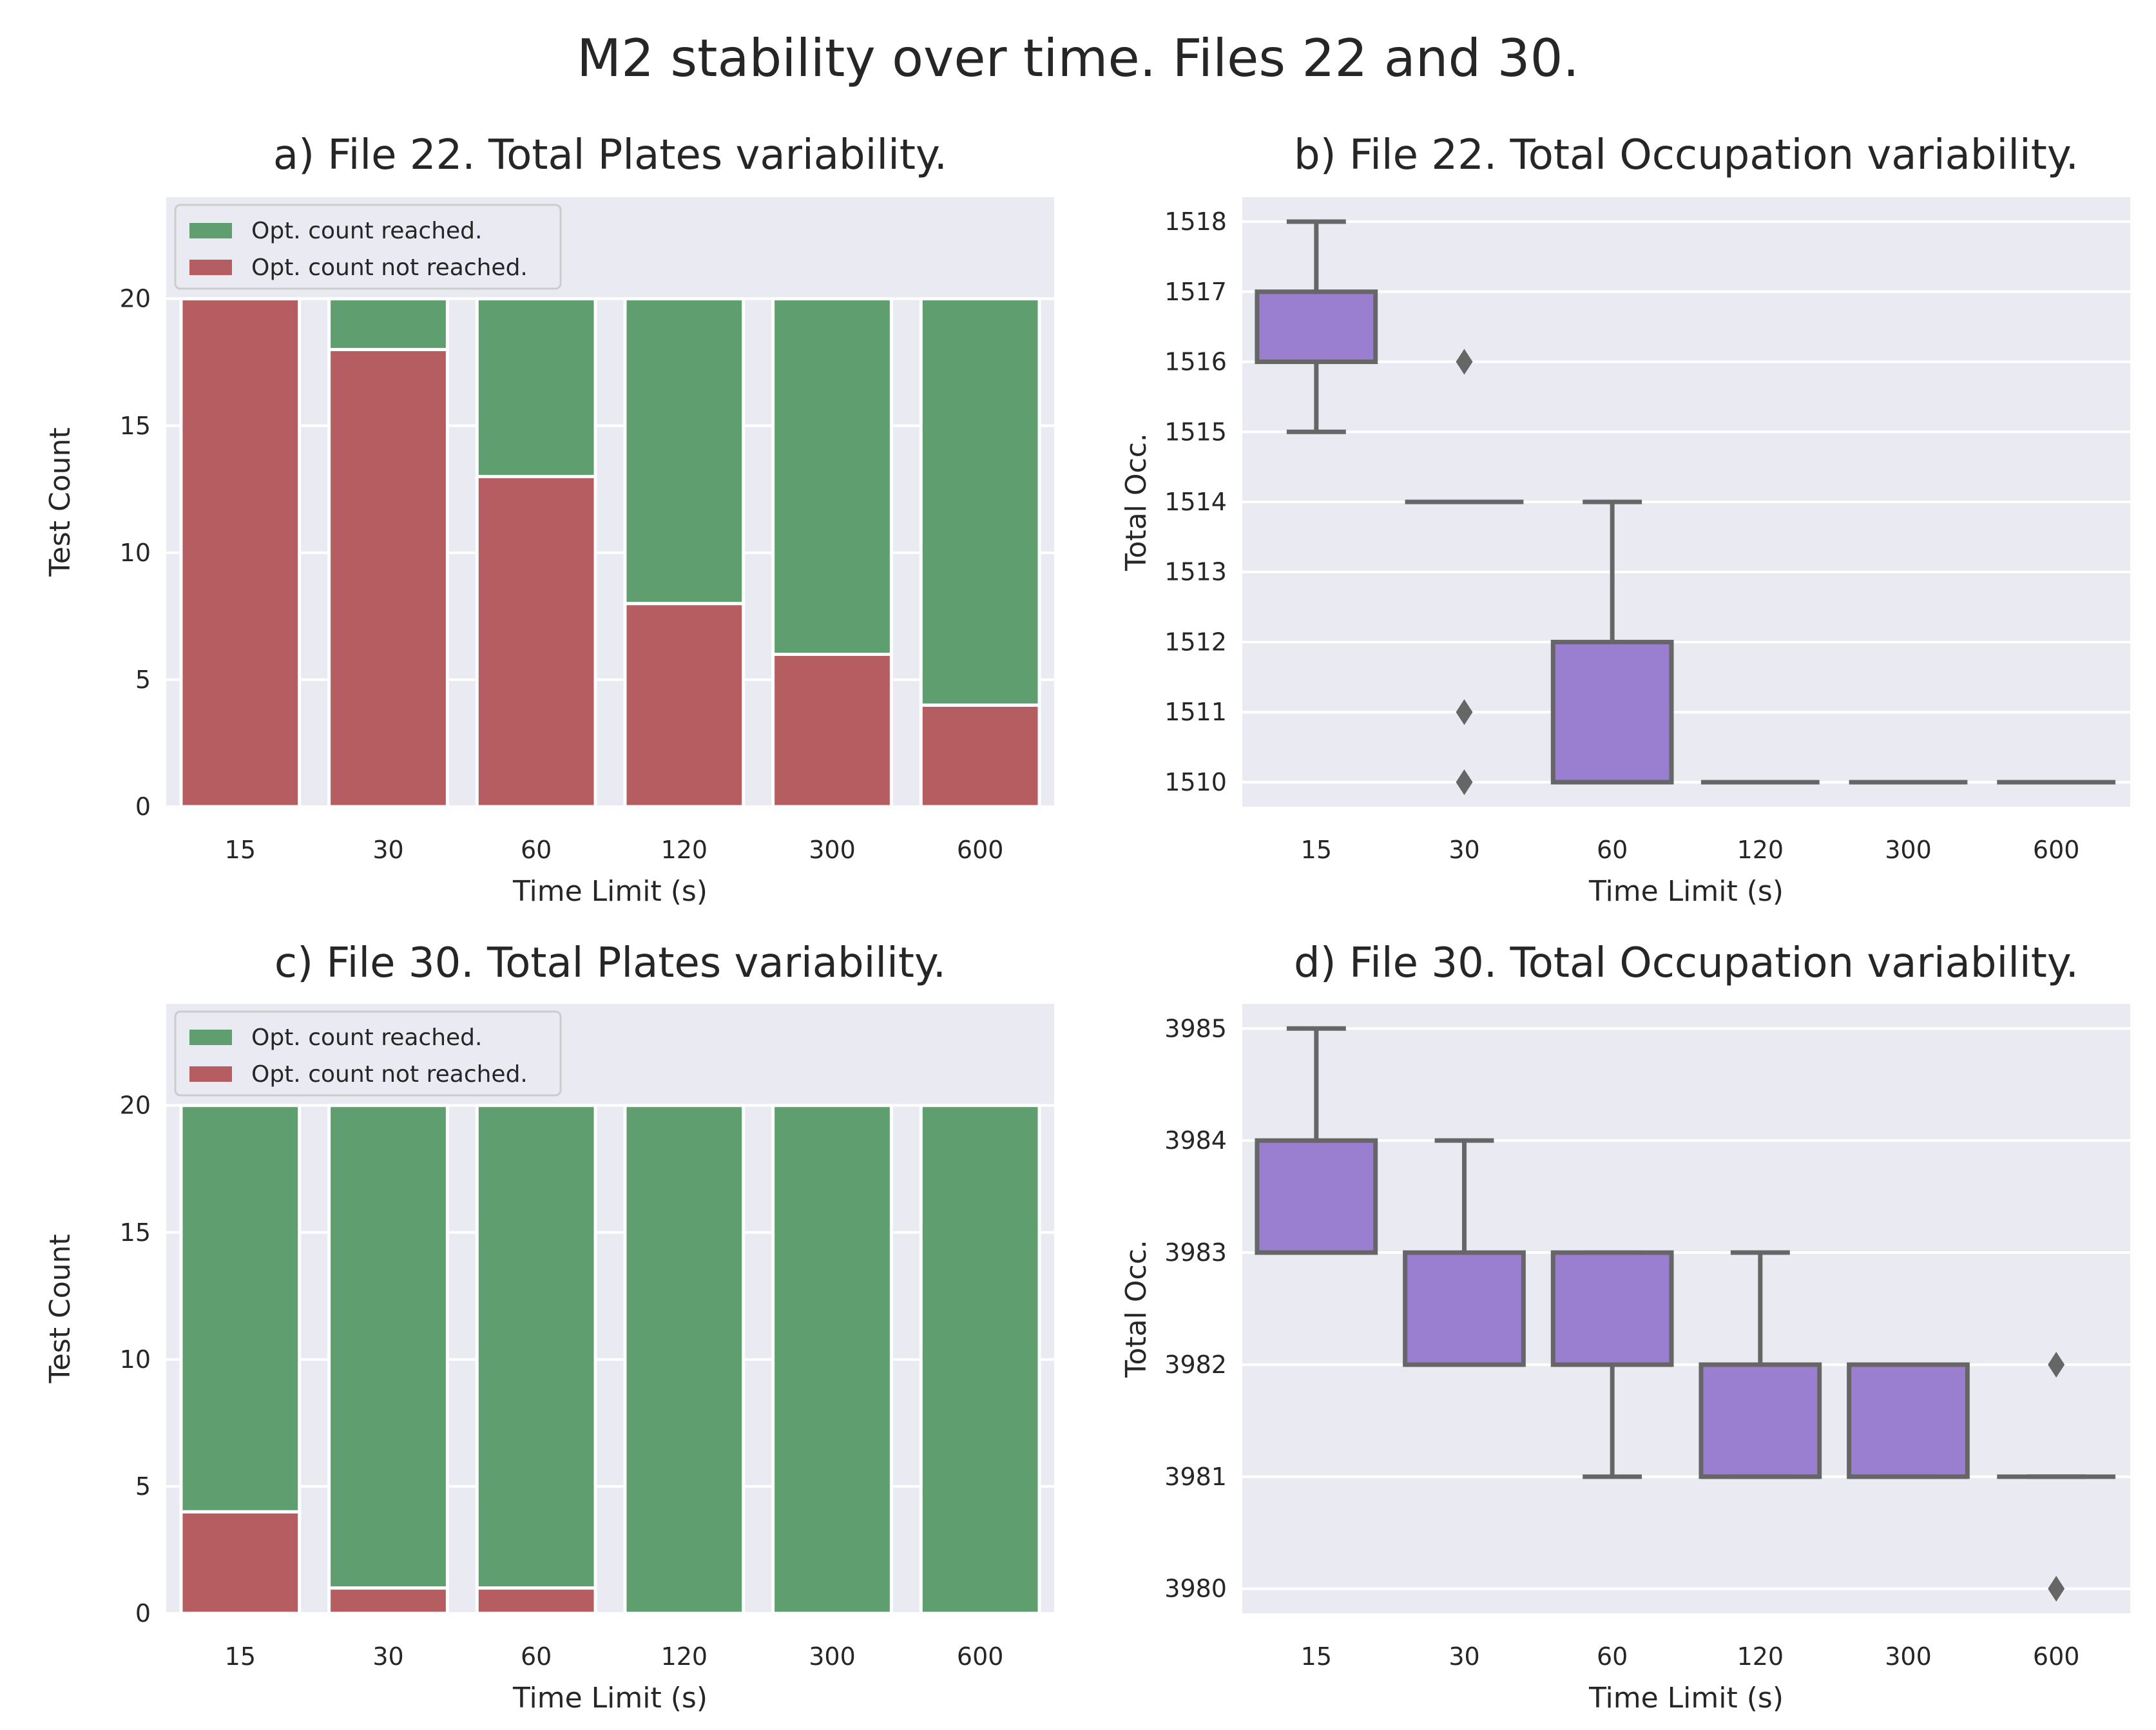 This screenshot has height=1730, width=2156. Describe the element at coordinates (1195, 1028) in the screenshot. I see `y-tick-label: 3985` at that location.